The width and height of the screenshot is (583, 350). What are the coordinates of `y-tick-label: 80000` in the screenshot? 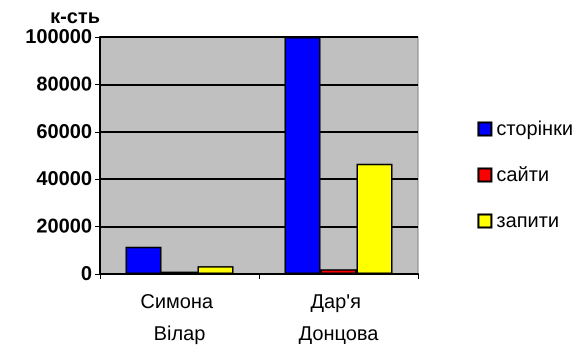 It's located at (64, 84).